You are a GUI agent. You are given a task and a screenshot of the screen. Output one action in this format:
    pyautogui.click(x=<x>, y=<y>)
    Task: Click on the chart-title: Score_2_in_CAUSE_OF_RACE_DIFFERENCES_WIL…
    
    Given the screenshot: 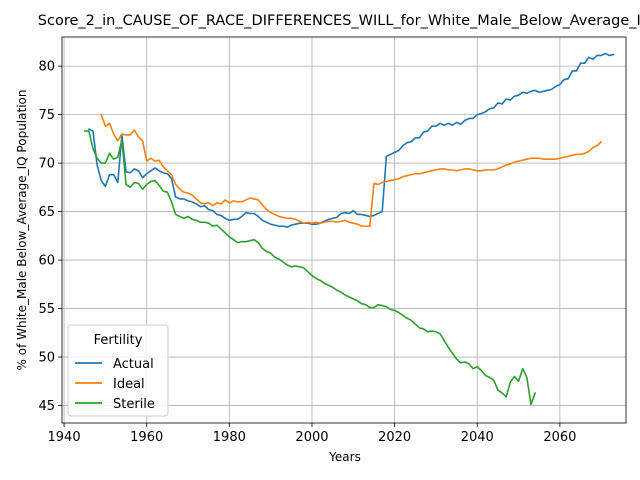 What is the action you would take?
    pyautogui.click(x=339, y=21)
    